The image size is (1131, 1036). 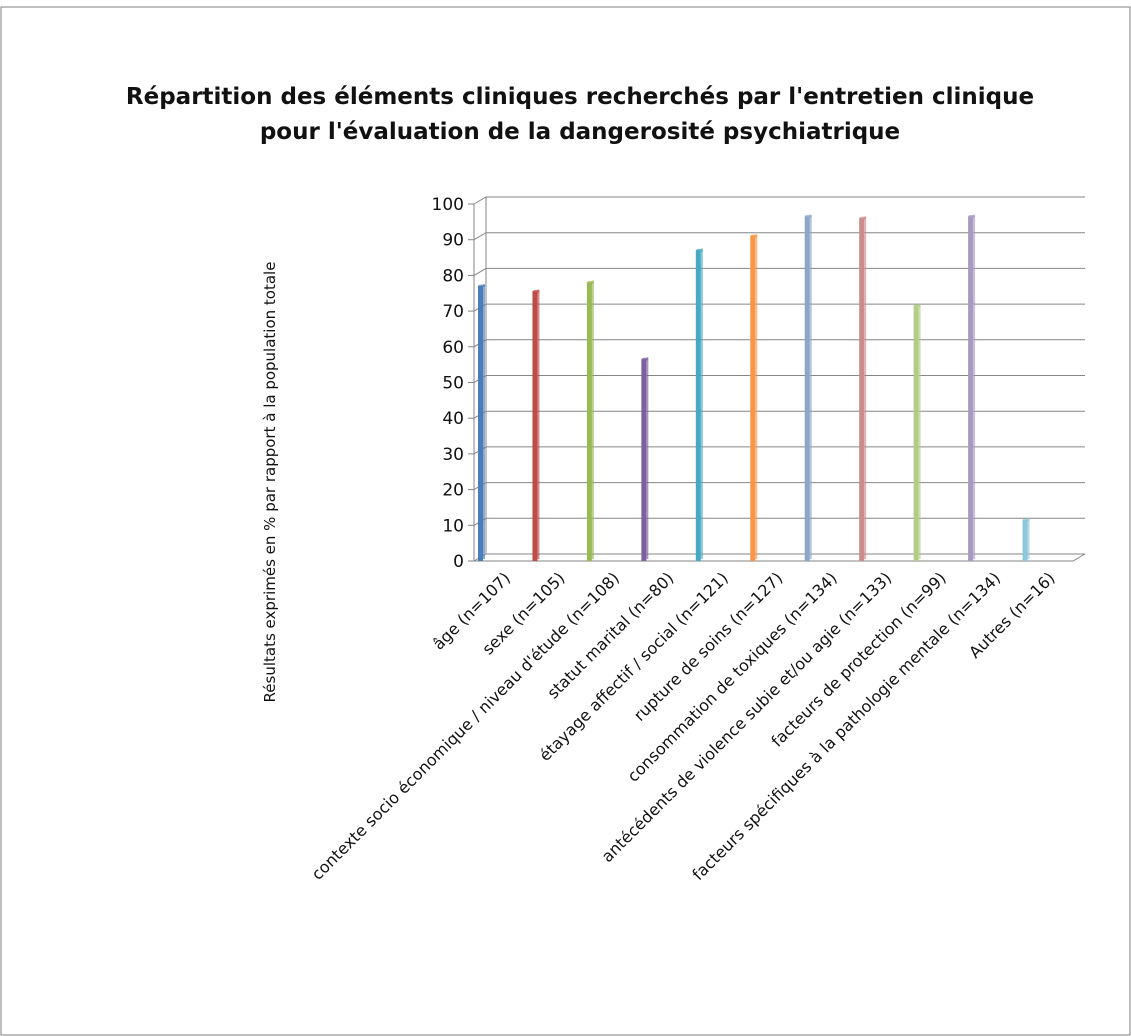 I want to click on y-tick-label: 40, so click(x=453, y=419).